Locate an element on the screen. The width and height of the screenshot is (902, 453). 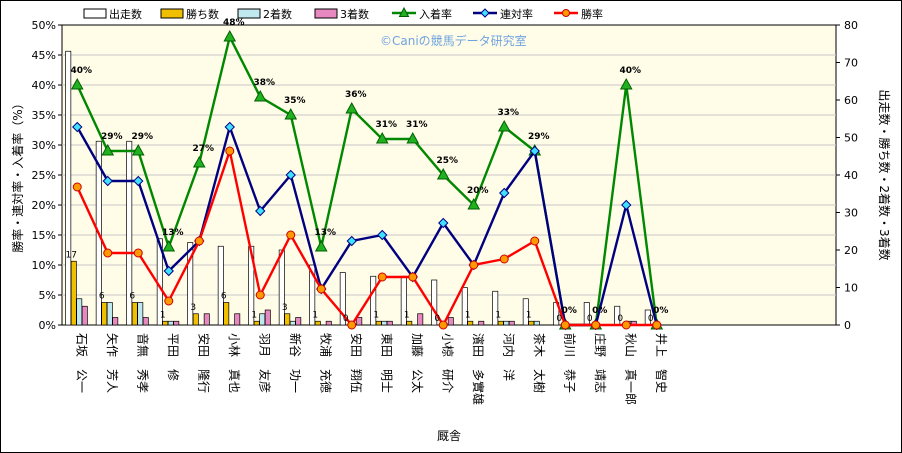
right-tick-label: 10 is located at coordinates (851, 288).